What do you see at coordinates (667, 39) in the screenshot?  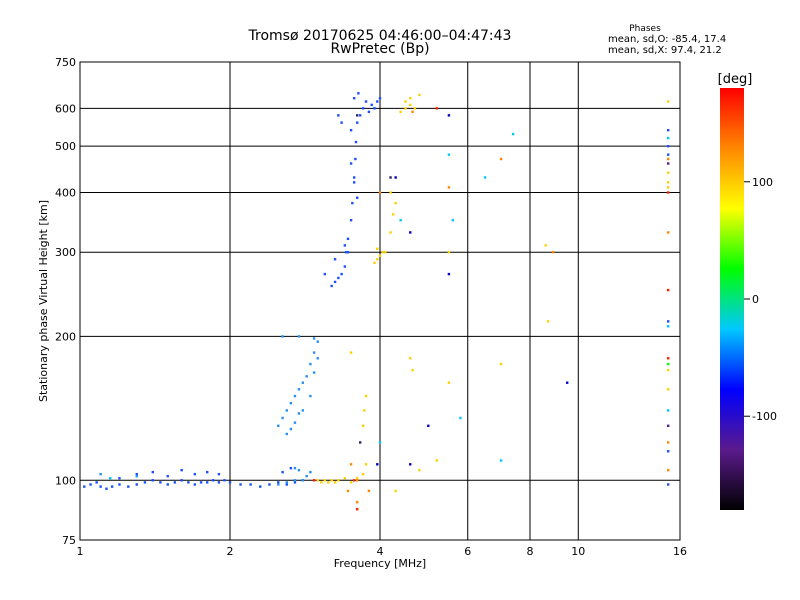 I see `phase-stats-o: mean, sd,O: -85.4, 17.4` at bounding box center [667, 39].